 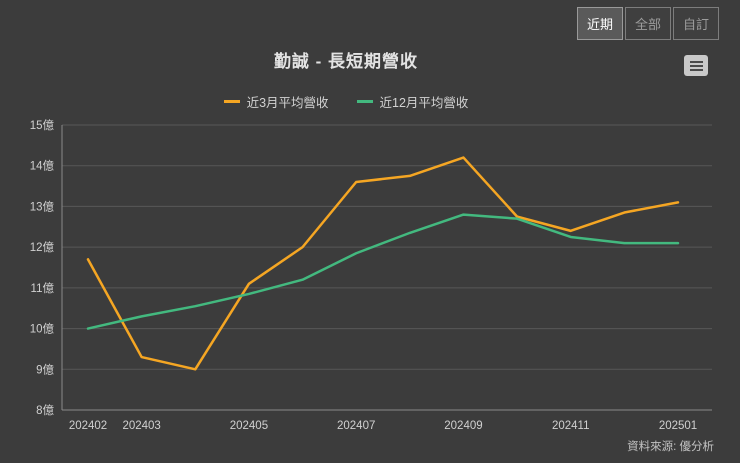 What do you see at coordinates (696, 65) in the screenshot?
I see `hamburger-menu-icon` at bounding box center [696, 65].